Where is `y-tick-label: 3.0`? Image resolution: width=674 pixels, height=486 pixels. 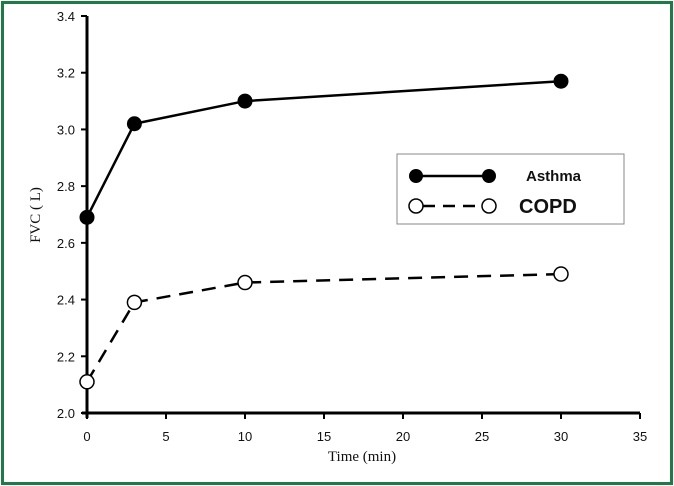 y-tick-label: 3.0 is located at coordinates (66, 129).